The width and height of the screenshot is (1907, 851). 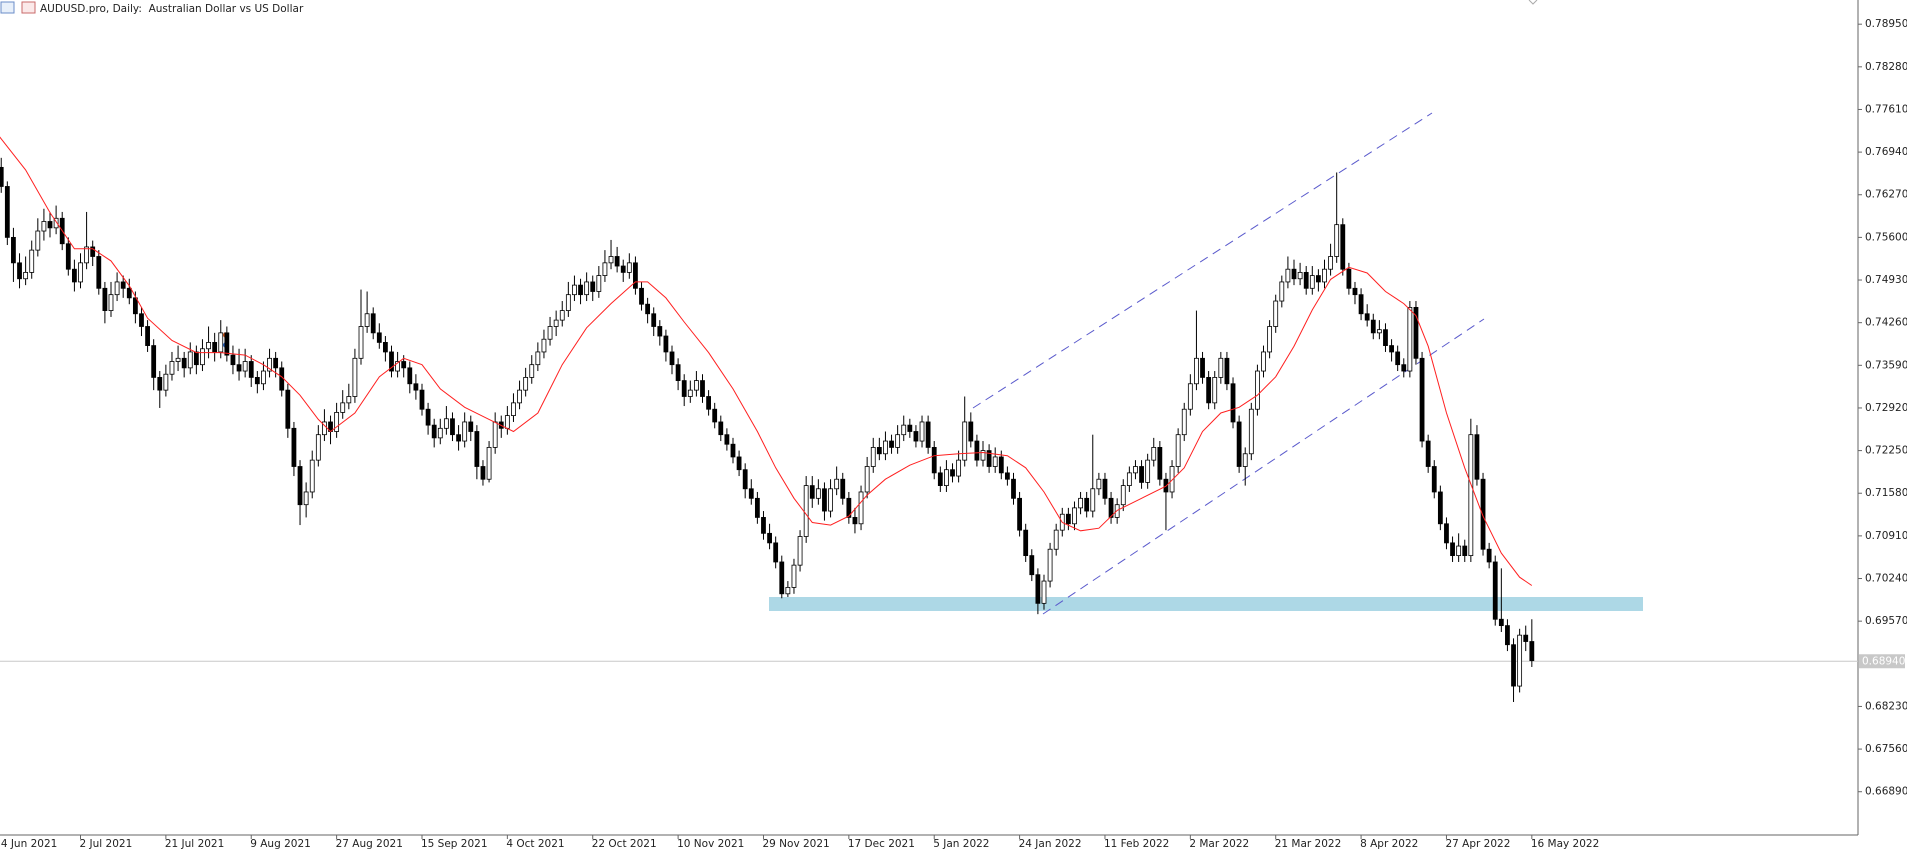 I want to click on y-tick-label: 0.68230, so click(x=1886, y=706).